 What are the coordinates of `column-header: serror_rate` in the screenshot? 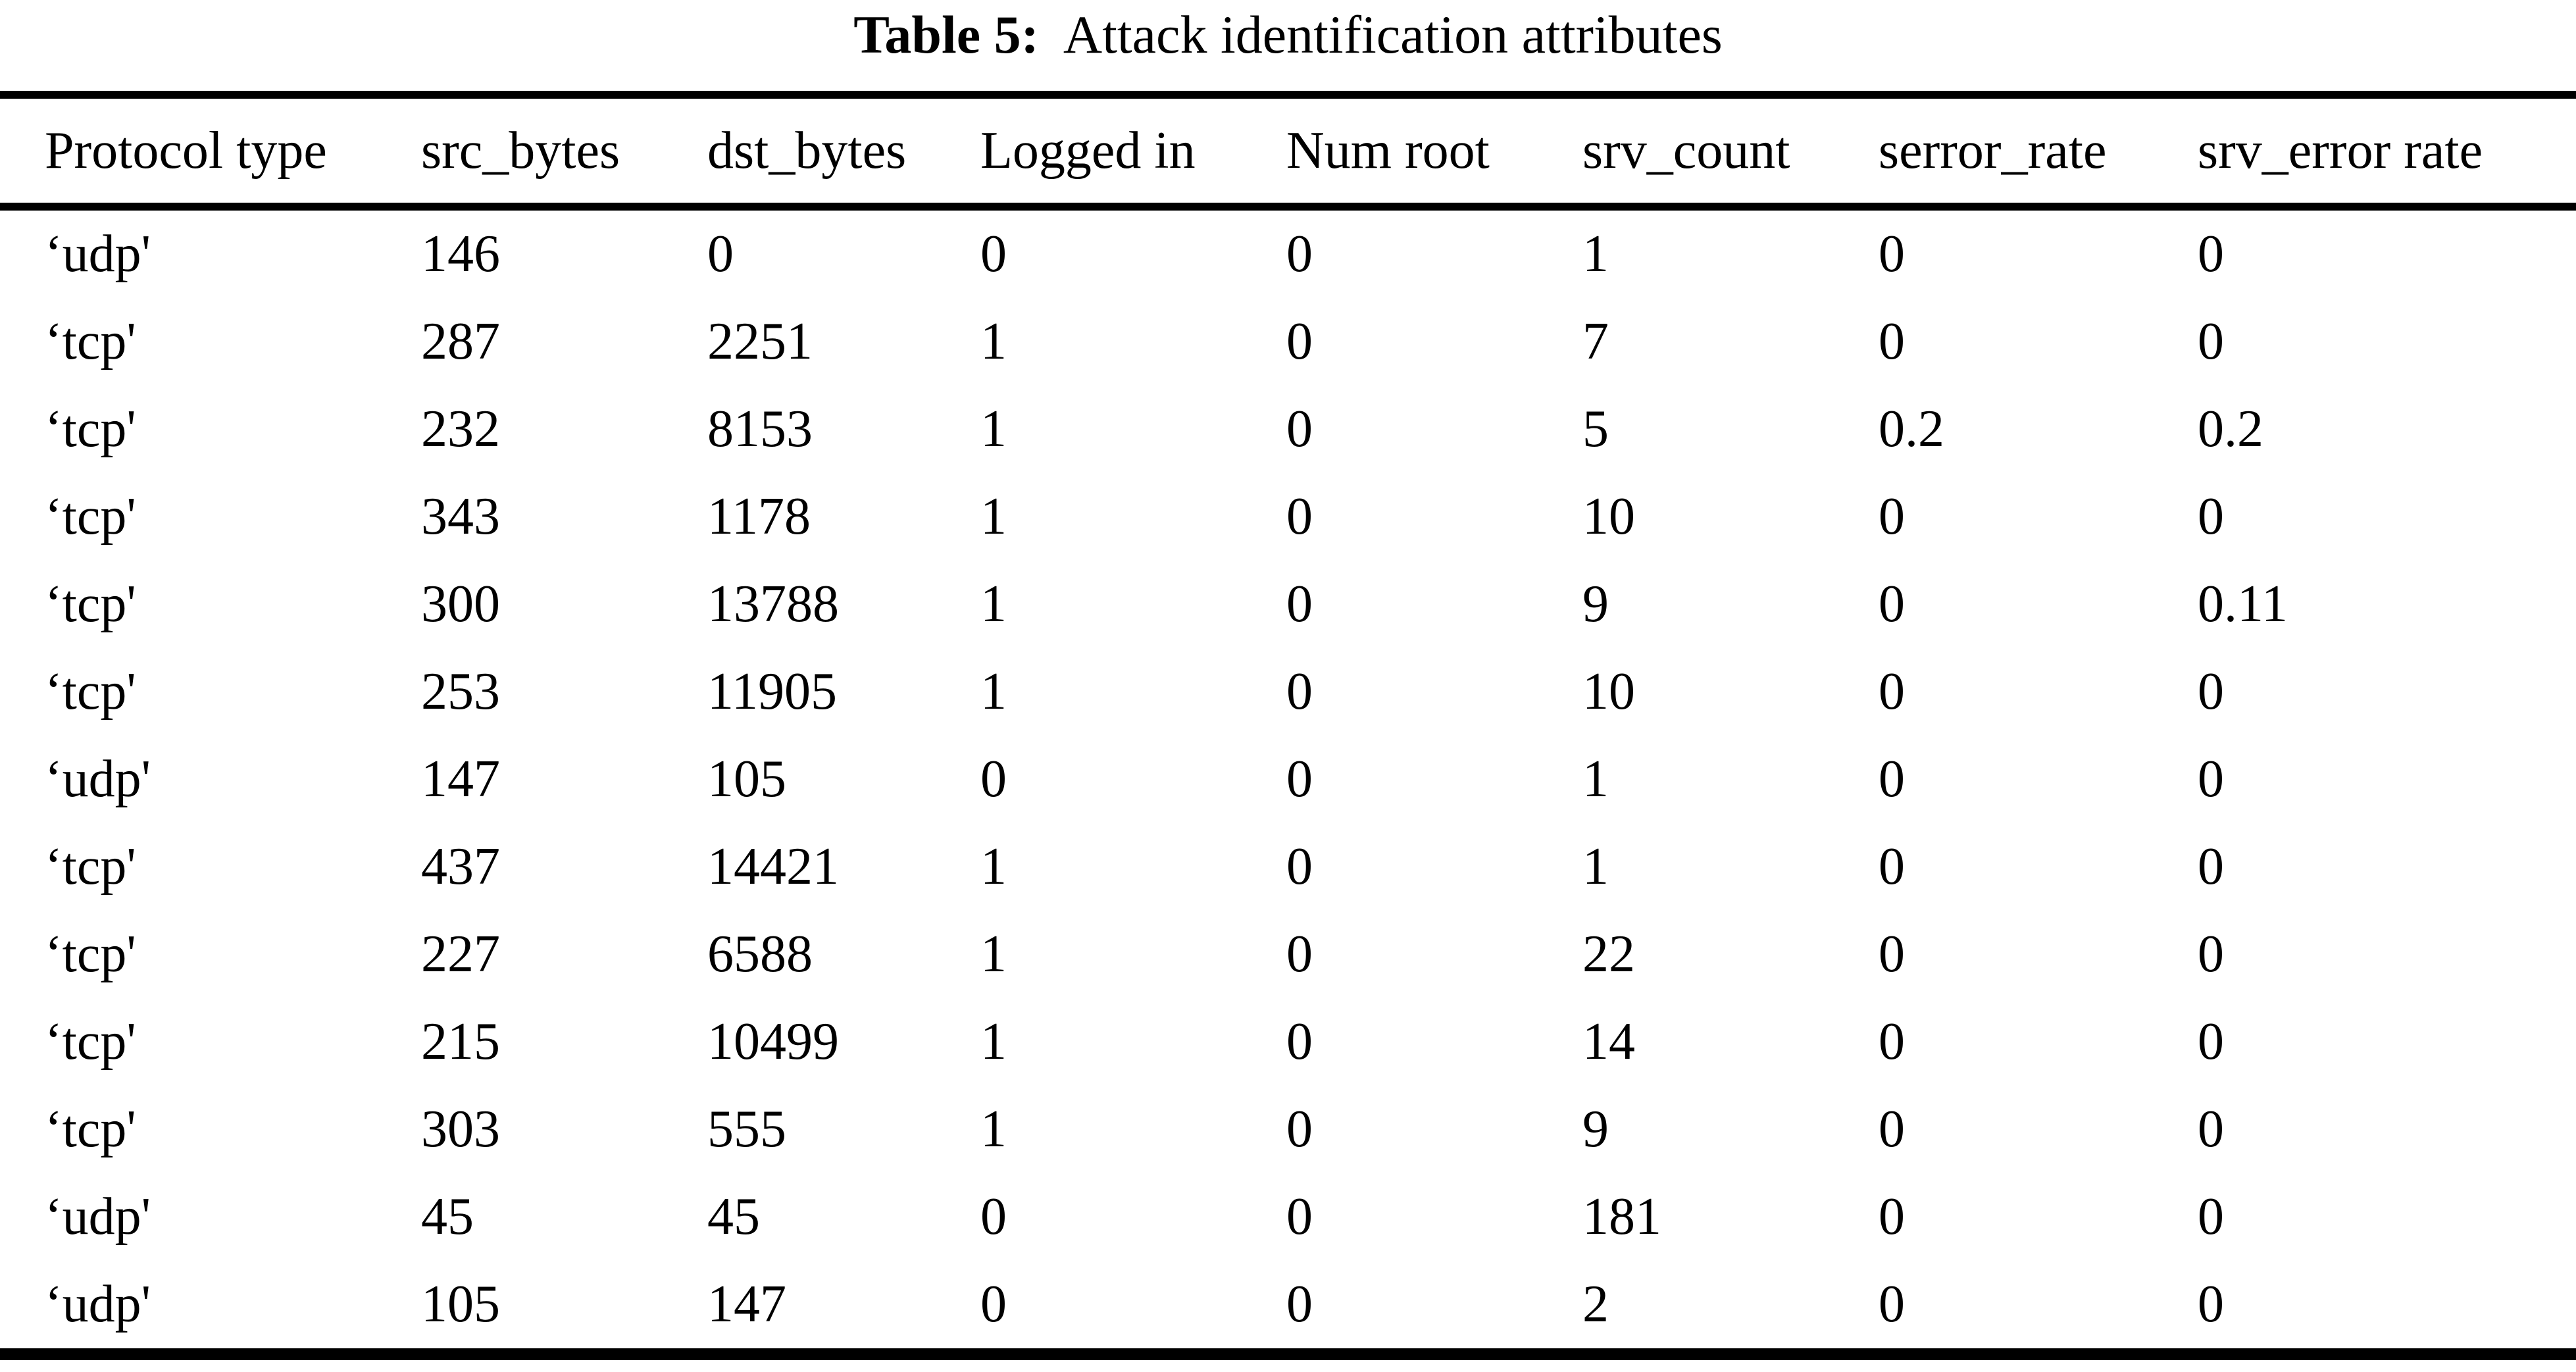 It's located at (2028, 153).